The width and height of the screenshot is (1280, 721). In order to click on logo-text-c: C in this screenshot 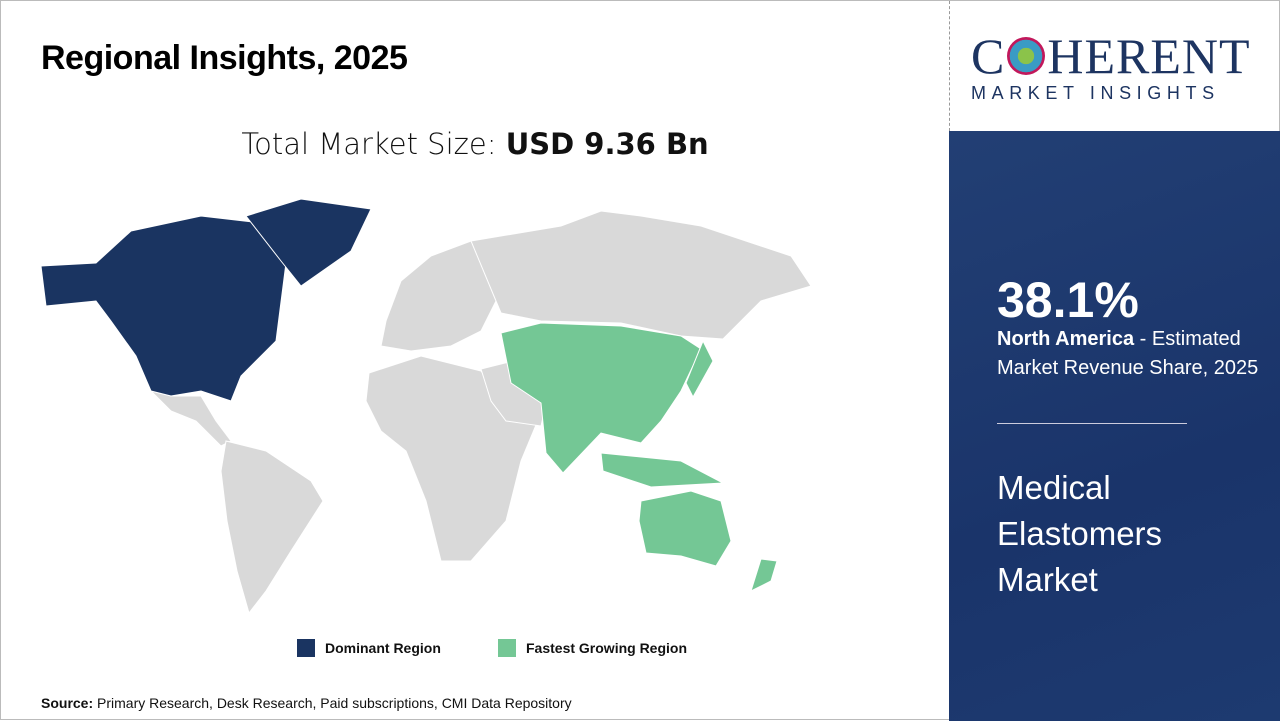, I will do `click(988, 56)`.